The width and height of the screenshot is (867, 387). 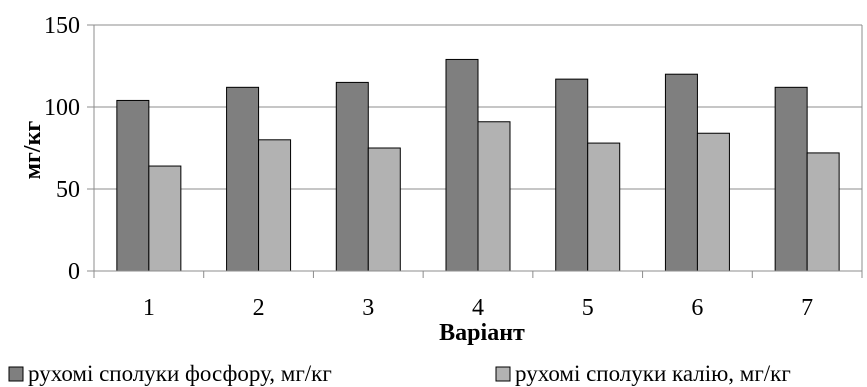 What do you see at coordinates (697, 308) in the screenshot?
I see `x-tick-label: 6` at bounding box center [697, 308].